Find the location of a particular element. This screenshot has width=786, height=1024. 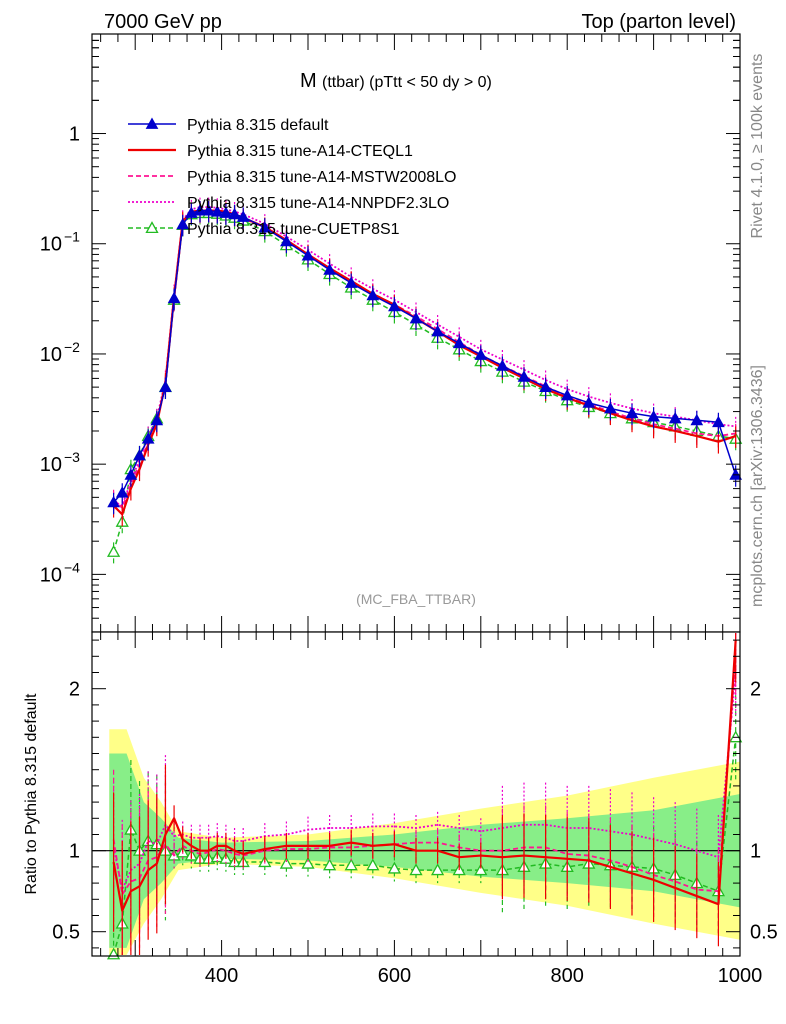

plot-subtitle: (ttbar) (pTtt < 50 dy > 0) is located at coordinates (407, 82).